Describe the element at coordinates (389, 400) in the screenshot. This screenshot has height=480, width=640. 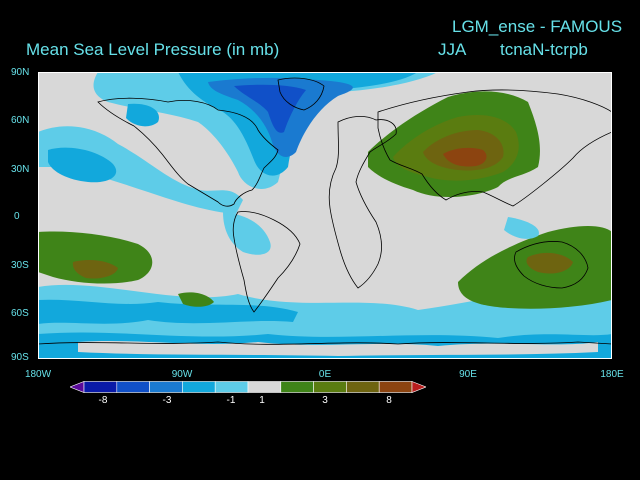
I see `colorbar-label-pos8: 8` at that location.